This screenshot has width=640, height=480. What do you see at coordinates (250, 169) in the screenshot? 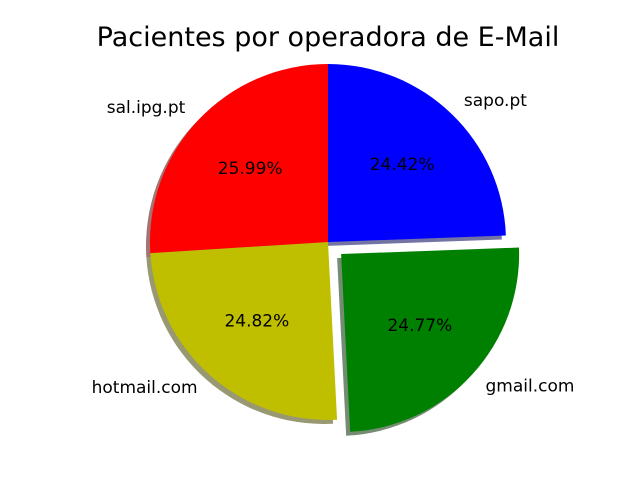
I see `pct-label-sal-ipg-pt: 25.99%` at bounding box center [250, 169].